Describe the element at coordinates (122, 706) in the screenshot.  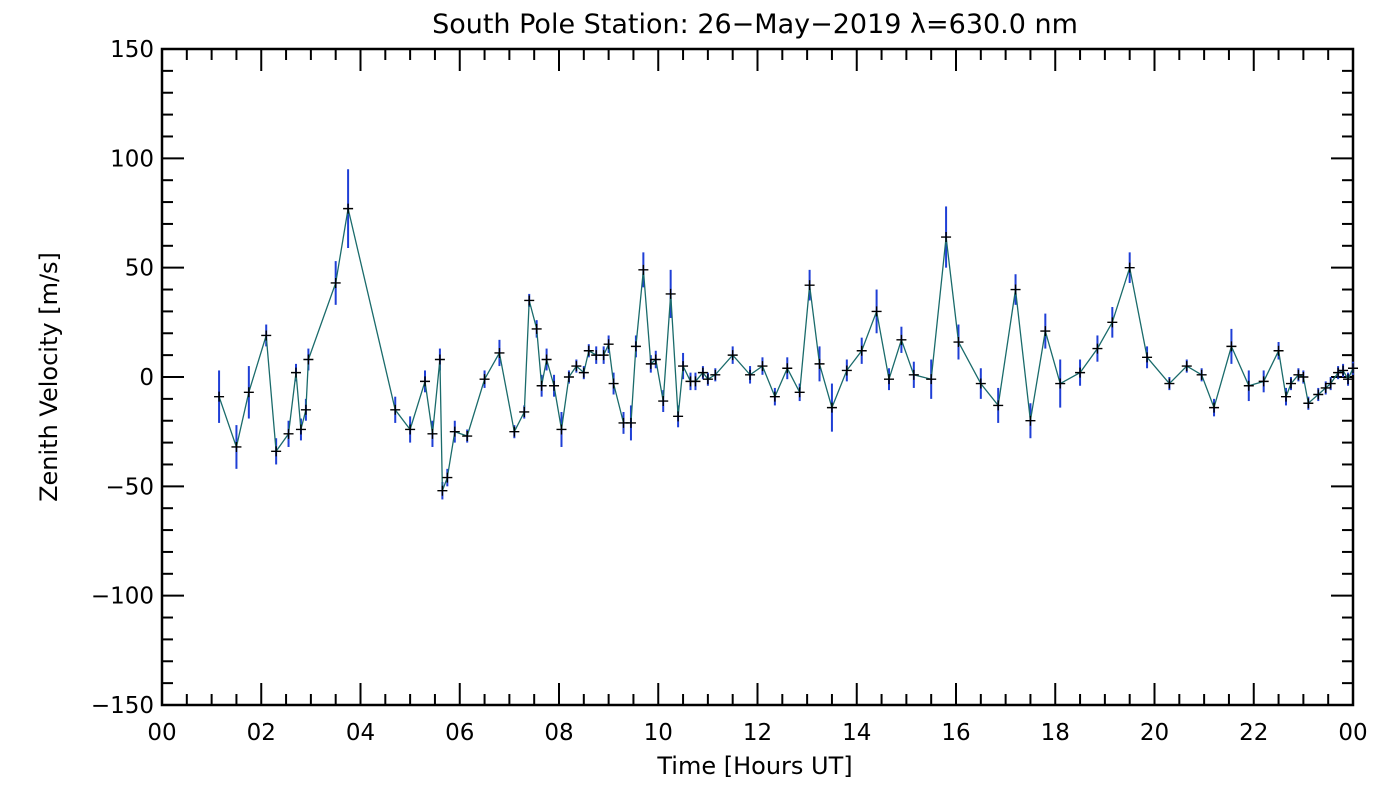
I see `y-tick-label: −150` at that location.